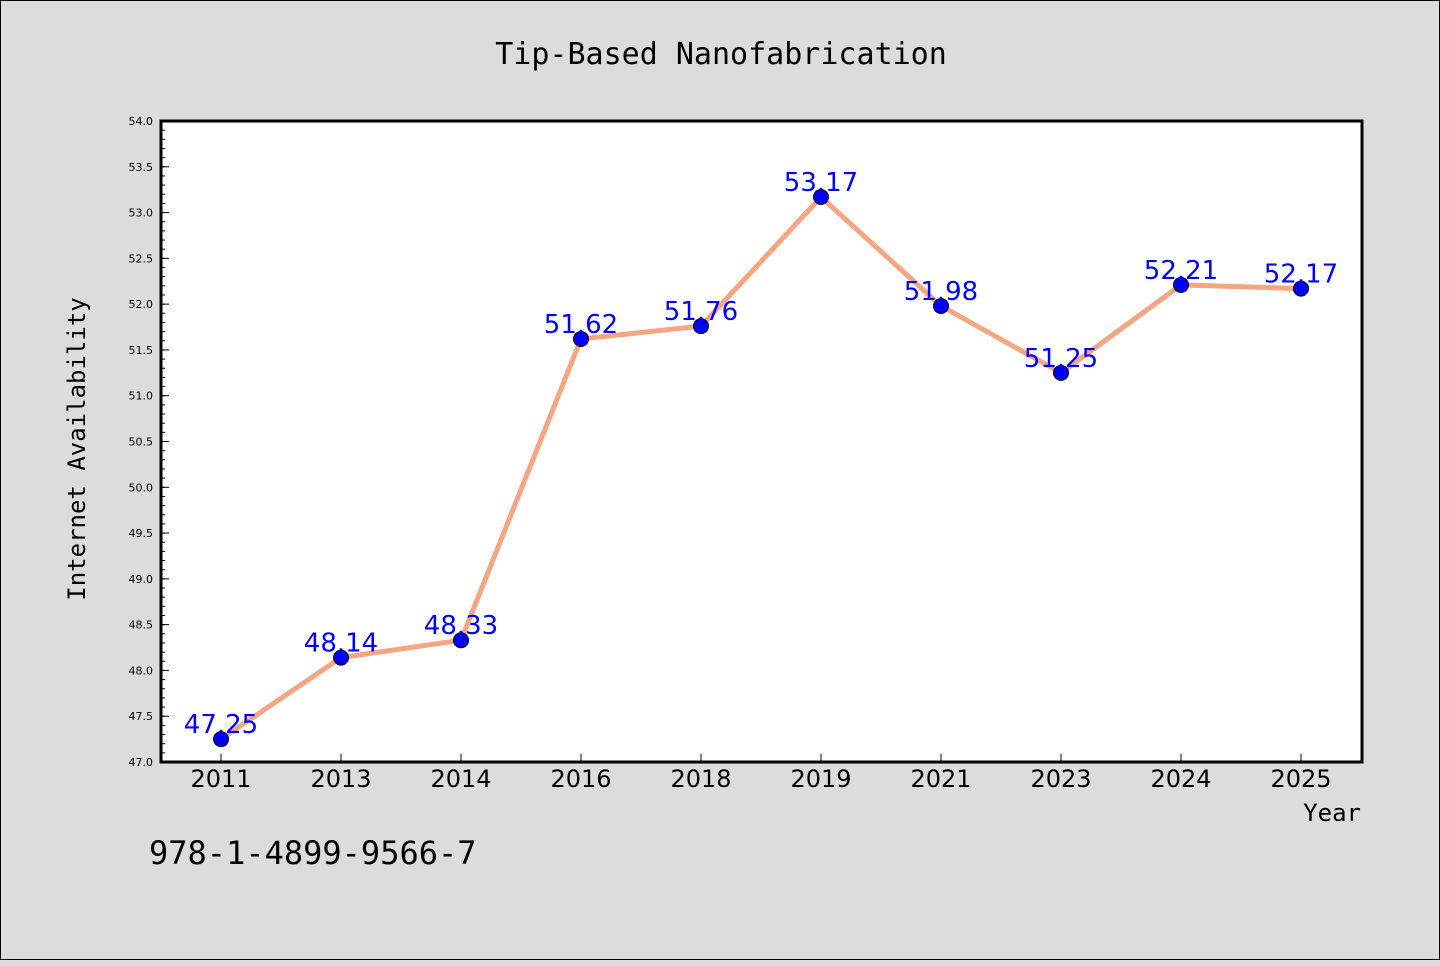 The width and height of the screenshot is (1440, 966). What do you see at coordinates (341, 644) in the screenshot?
I see `data-label: 48.14` at bounding box center [341, 644].